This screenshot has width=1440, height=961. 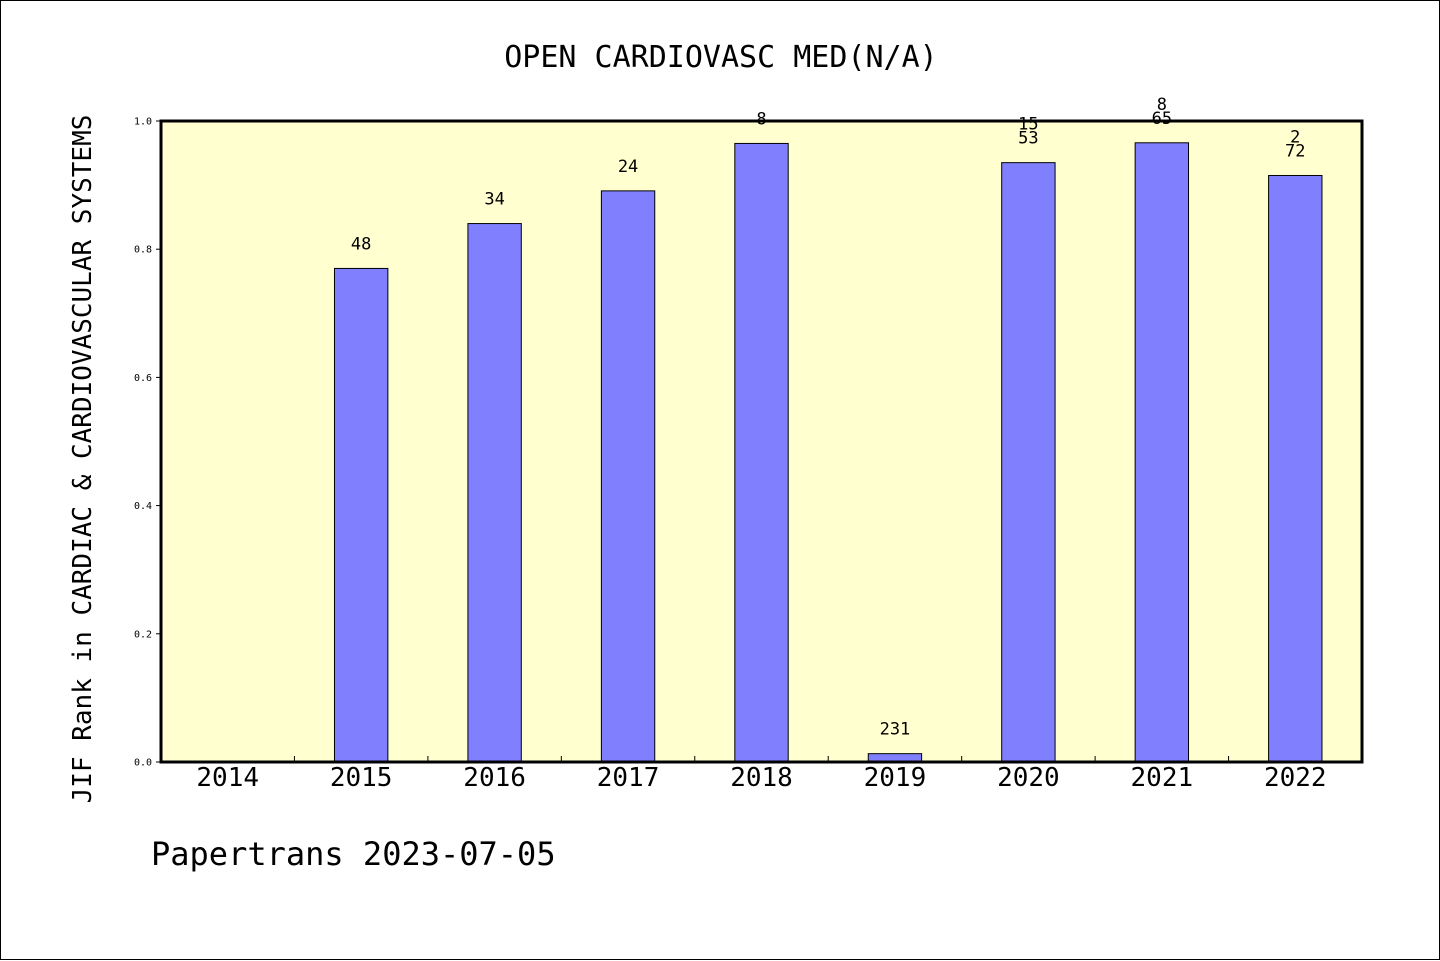 I want to click on bar-label-2019: 231, so click(x=895, y=730).